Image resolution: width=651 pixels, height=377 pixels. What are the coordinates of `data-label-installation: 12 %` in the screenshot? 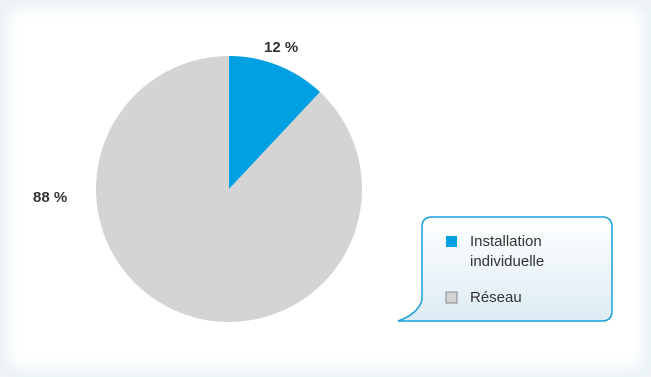 It's located at (281, 47).